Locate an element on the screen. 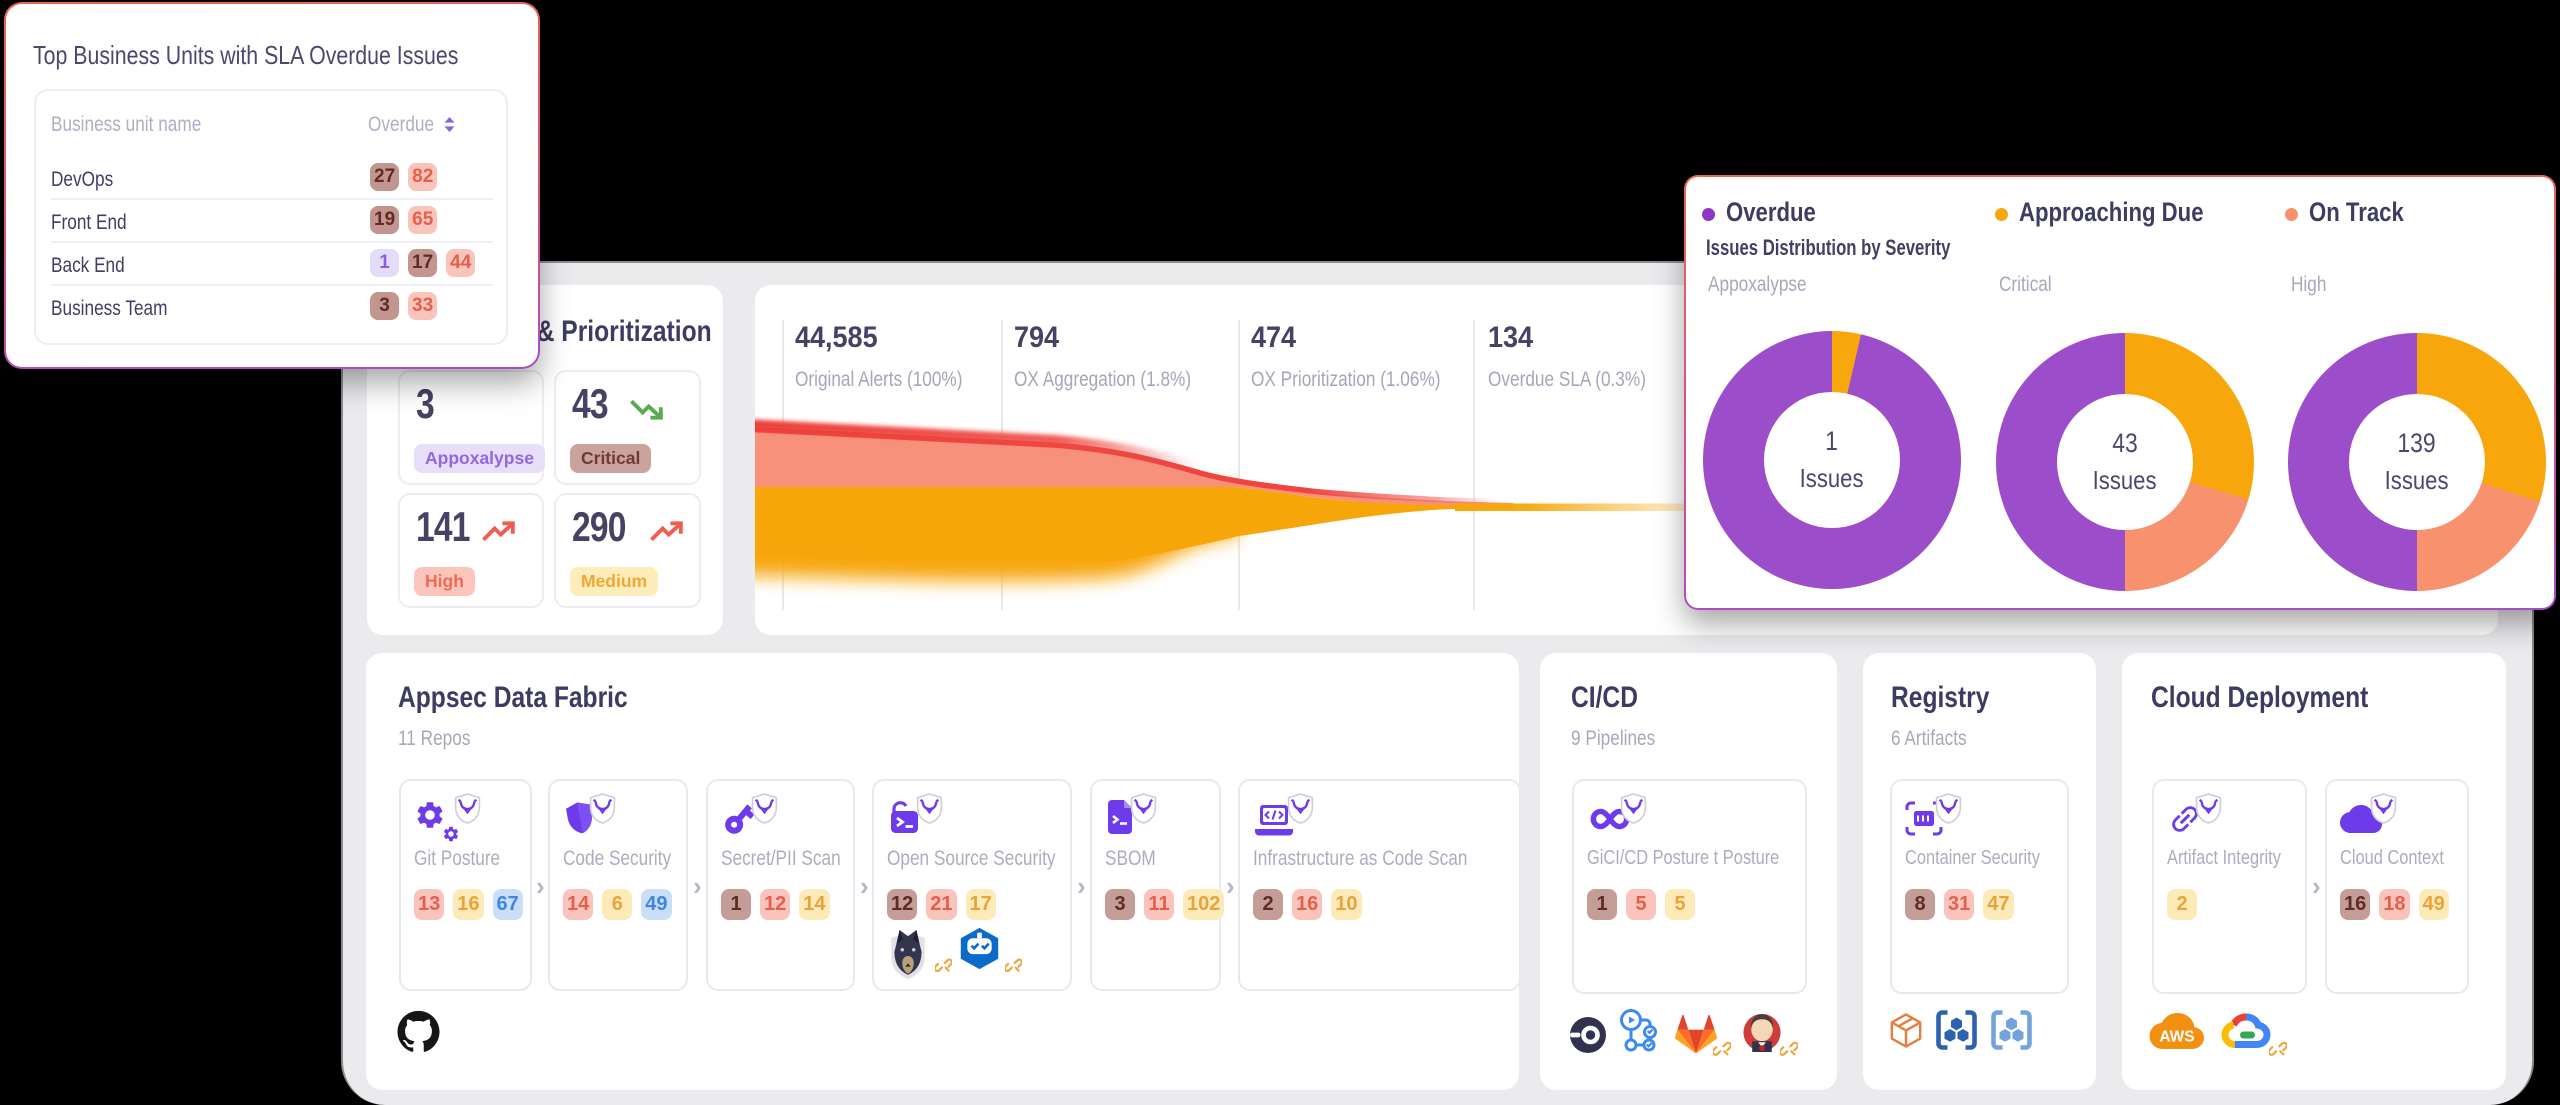  svg-text: AWS is located at coordinates (2176, 1037).